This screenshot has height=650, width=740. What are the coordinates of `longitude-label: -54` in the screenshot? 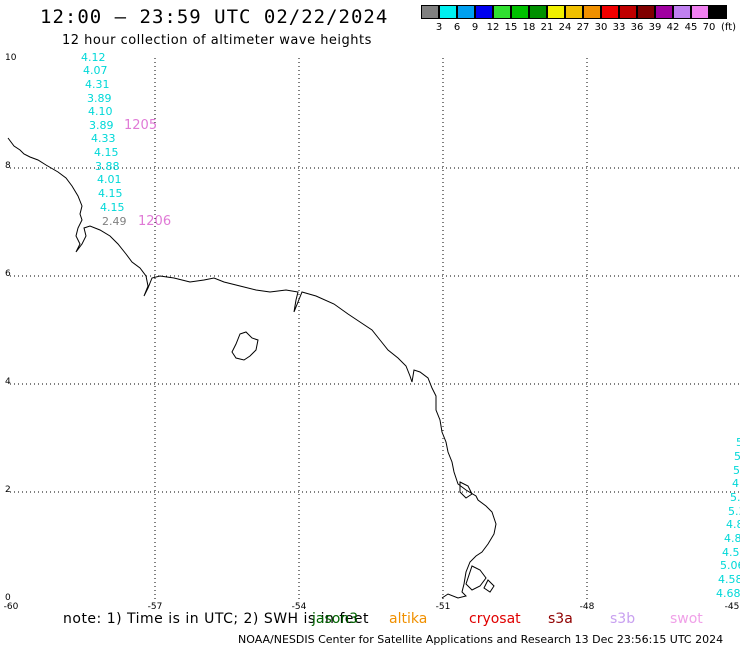 It's located at (299, 607).